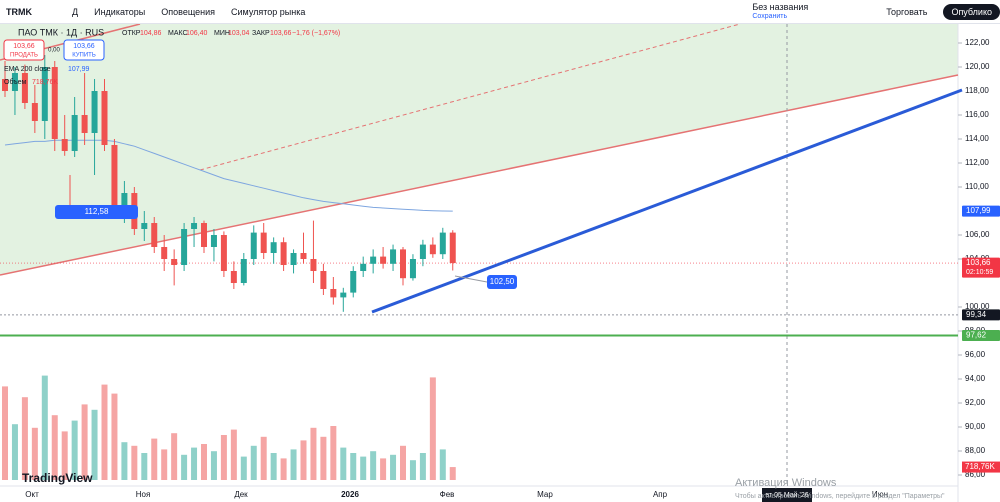  I want to click on layout-menu: Без названия Сохранить, so click(780, 11).